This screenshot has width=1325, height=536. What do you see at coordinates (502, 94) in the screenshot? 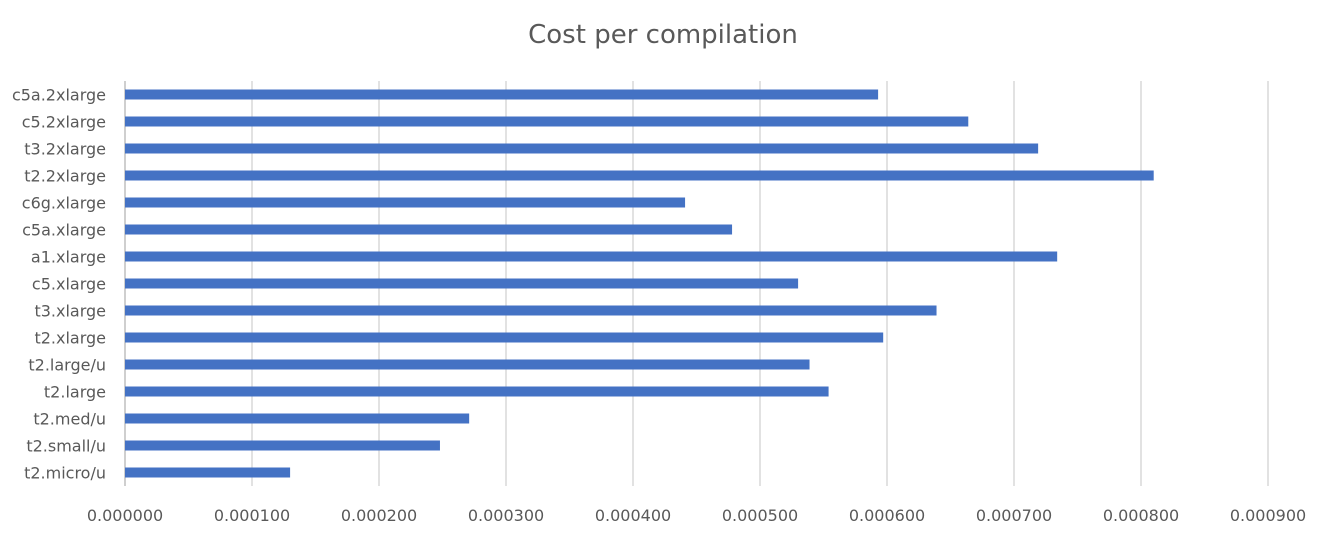
I see `bar-c5a-2xlarge` at bounding box center [502, 94].